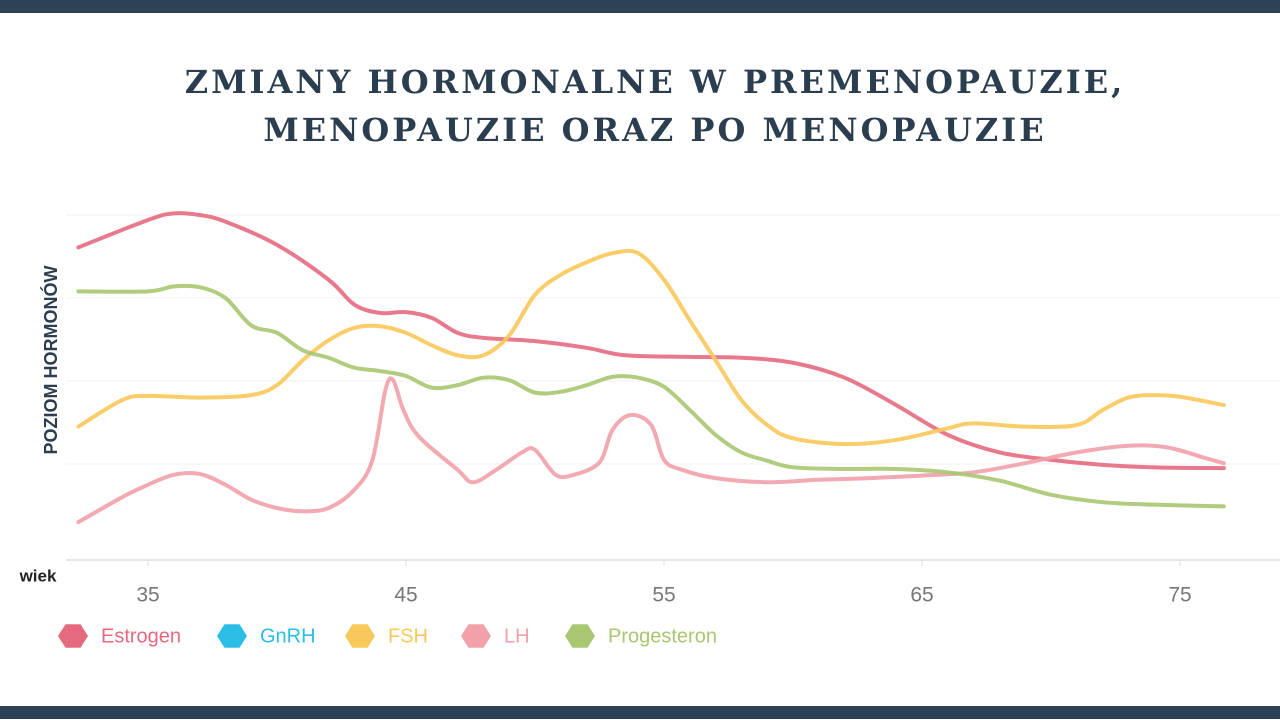 The height and width of the screenshot is (720, 1280). I want to click on top-bar, so click(640, 6).